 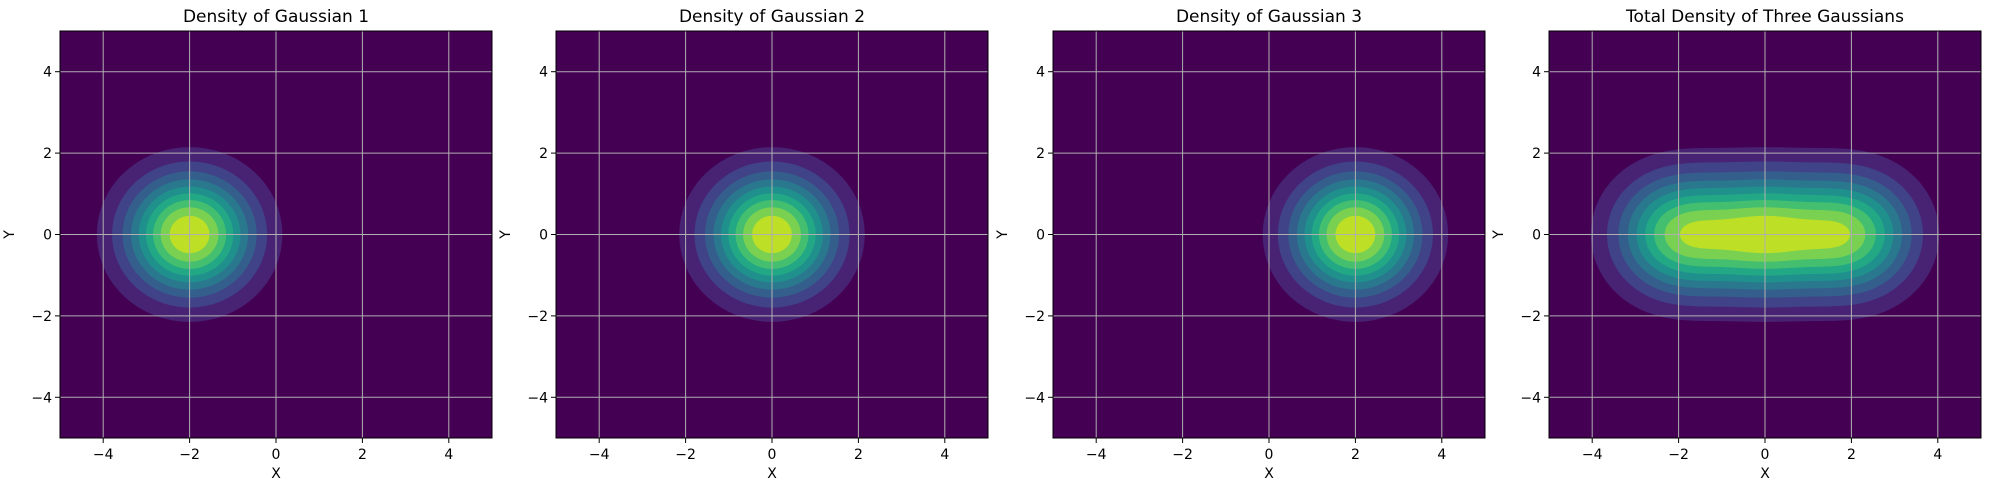 What do you see at coordinates (1269, 17) in the screenshot?
I see `chart-title: Density of Gaussian 3` at bounding box center [1269, 17].